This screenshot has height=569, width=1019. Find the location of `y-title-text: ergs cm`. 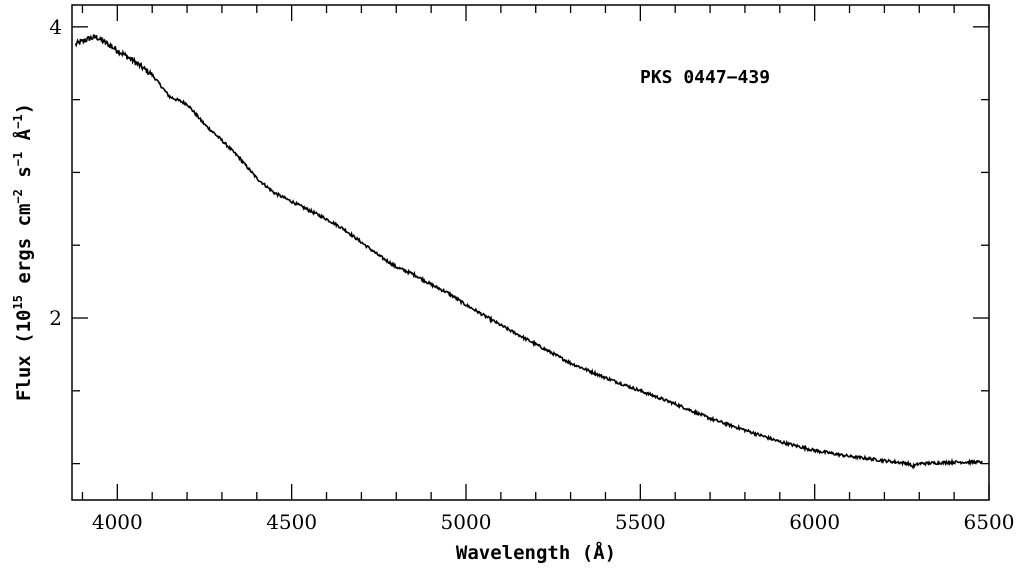

y-title-text: ergs cm is located at coordinates (24, 250).